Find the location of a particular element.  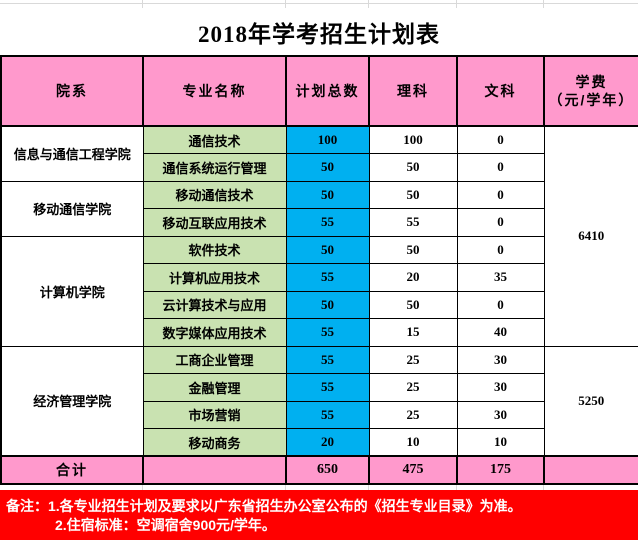

total-empty-fee-cell is located at coordinates (590, 470).